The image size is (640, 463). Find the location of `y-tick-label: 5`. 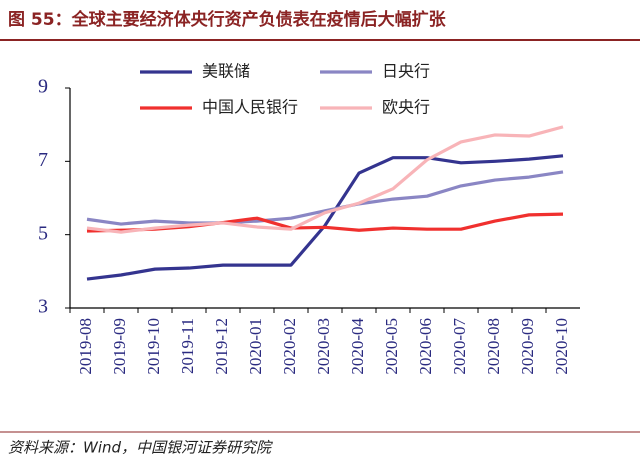

y-tick-label: 5 is located at coordinates (43, 233).